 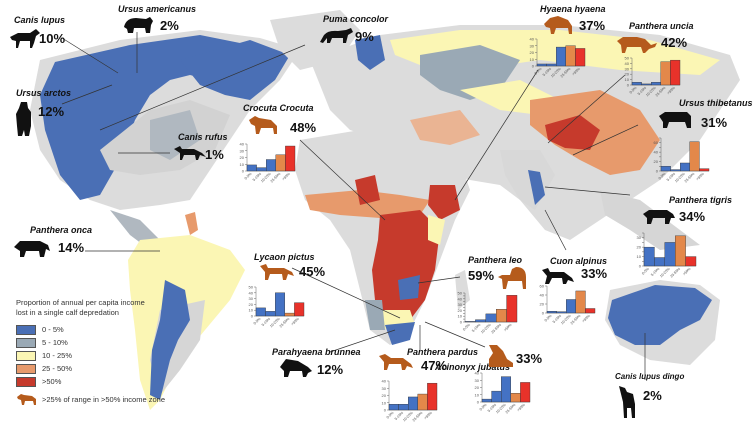 I want to click on legend-label: 5 - 10%, so click(x=55, y=342).